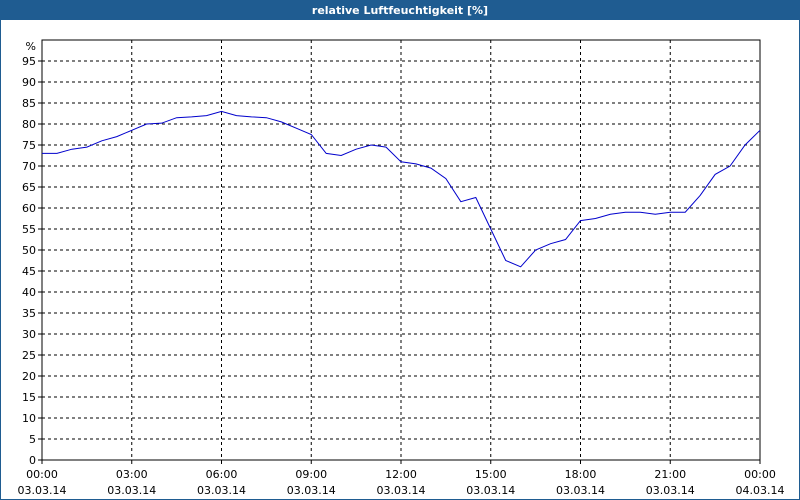 This screenshot has height=500, width=800. I want to click on y-axis-label: %, so click(31, 46).